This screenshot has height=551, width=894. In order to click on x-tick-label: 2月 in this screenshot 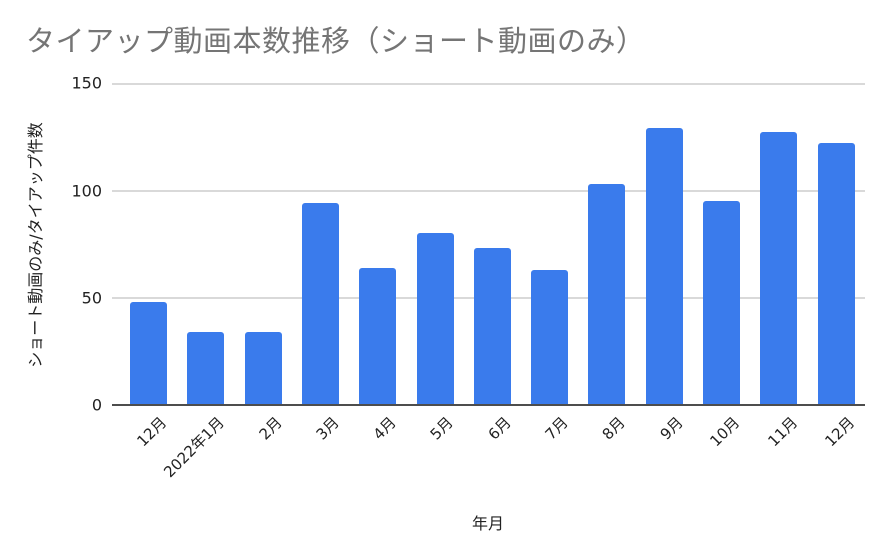, I will do `click(270, 428)`.